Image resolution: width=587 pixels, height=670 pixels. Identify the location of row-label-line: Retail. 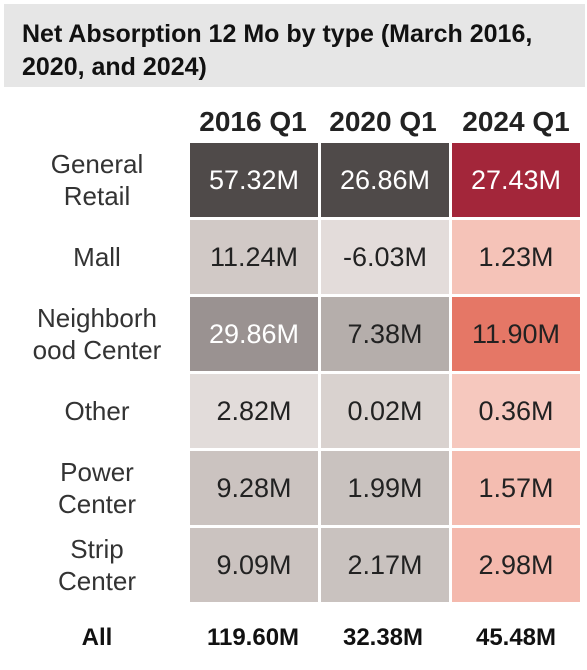
(97, 196).